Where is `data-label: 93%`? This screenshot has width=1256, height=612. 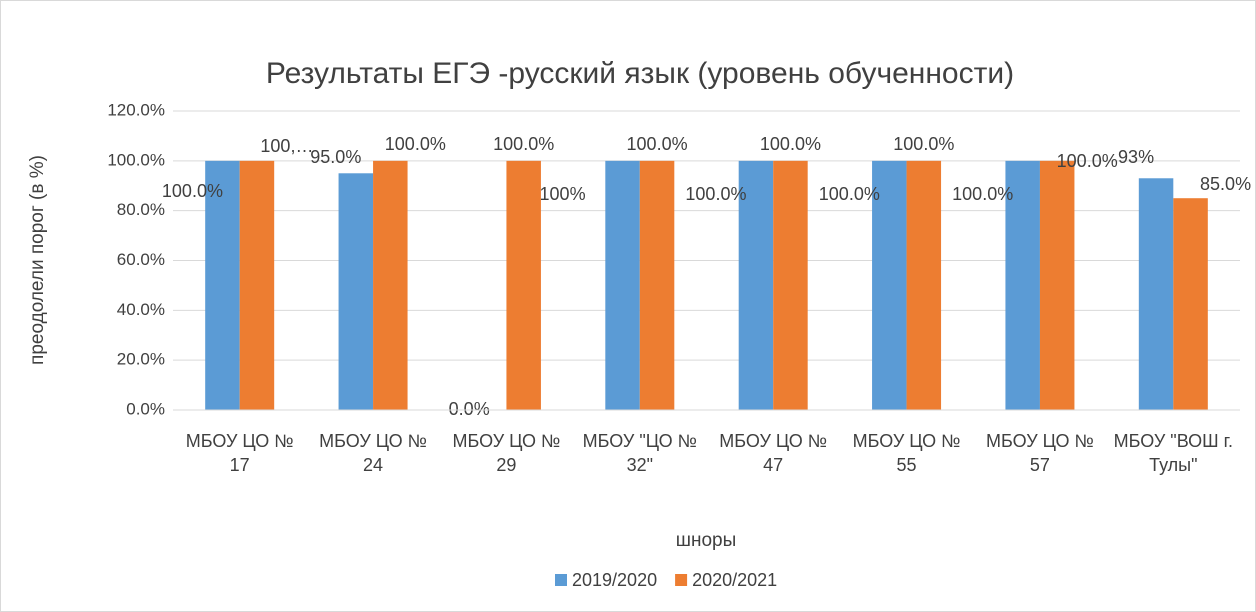 data-label: 93% is located at coordinates (1136, 157).